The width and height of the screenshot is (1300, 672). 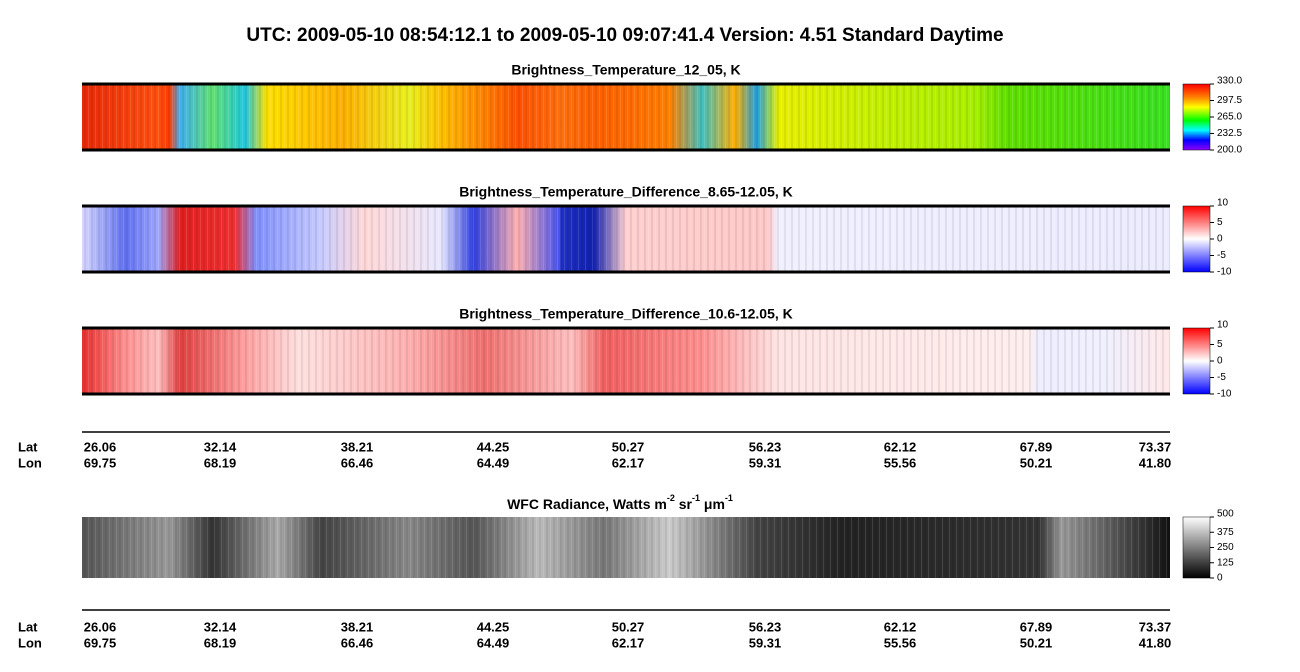 What do you see at coordinates (1225, 562) in the screenshot?
I see `colorbar-label: 125` at bounding box center [1225, 562].